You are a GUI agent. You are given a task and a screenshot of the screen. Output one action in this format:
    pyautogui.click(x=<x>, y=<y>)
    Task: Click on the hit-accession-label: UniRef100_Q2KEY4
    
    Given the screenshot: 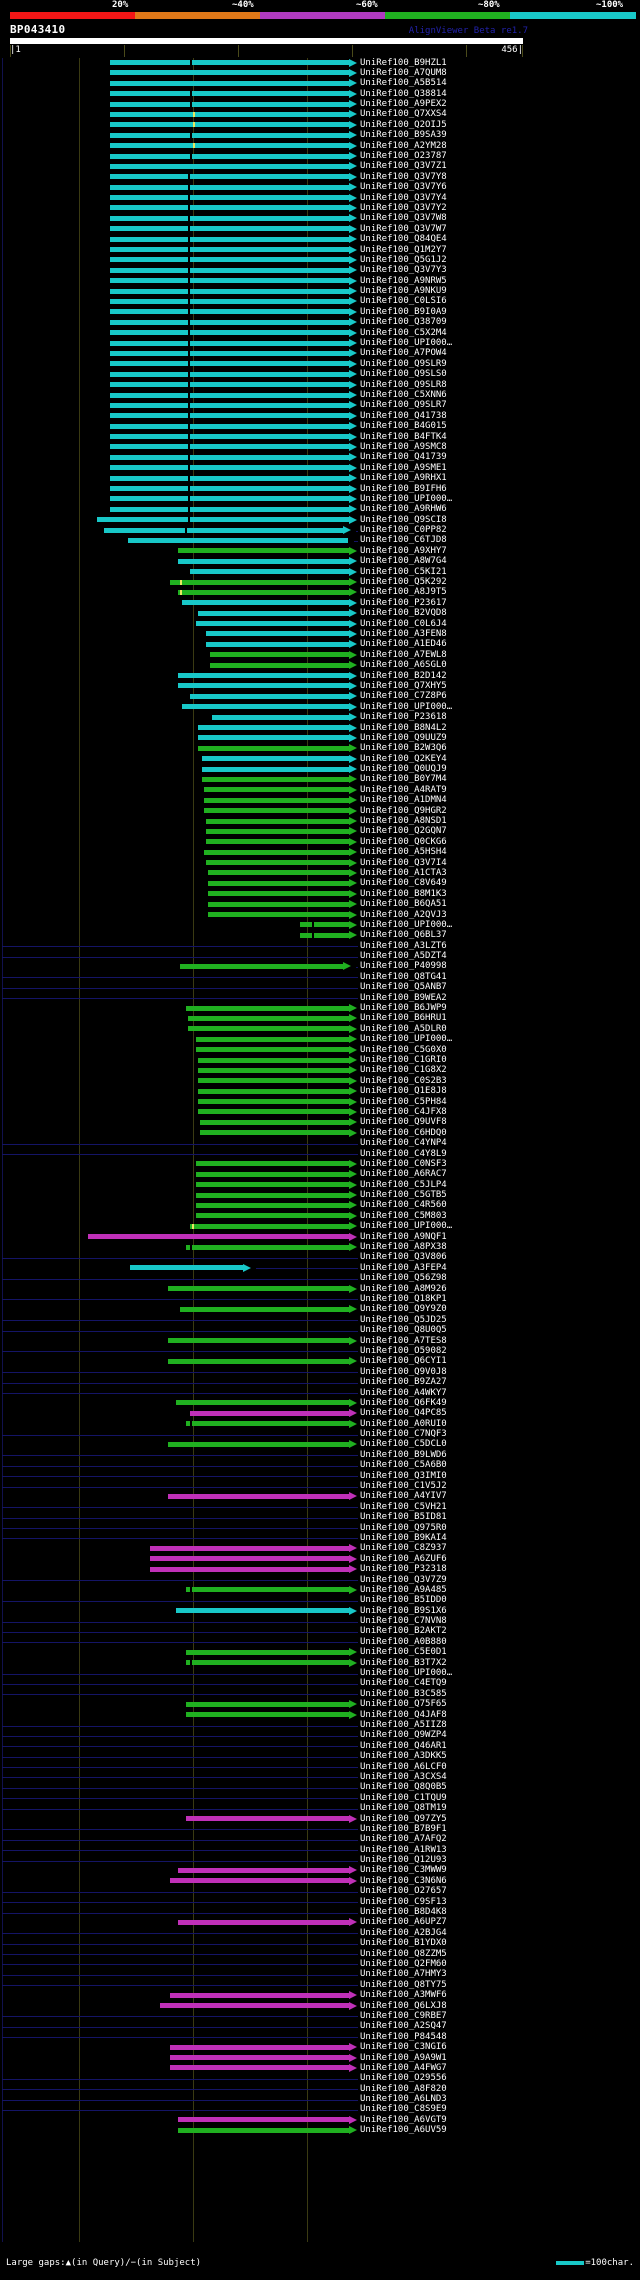 What is the action you would take?
    pyautogui.click(x=403, y=758)
    